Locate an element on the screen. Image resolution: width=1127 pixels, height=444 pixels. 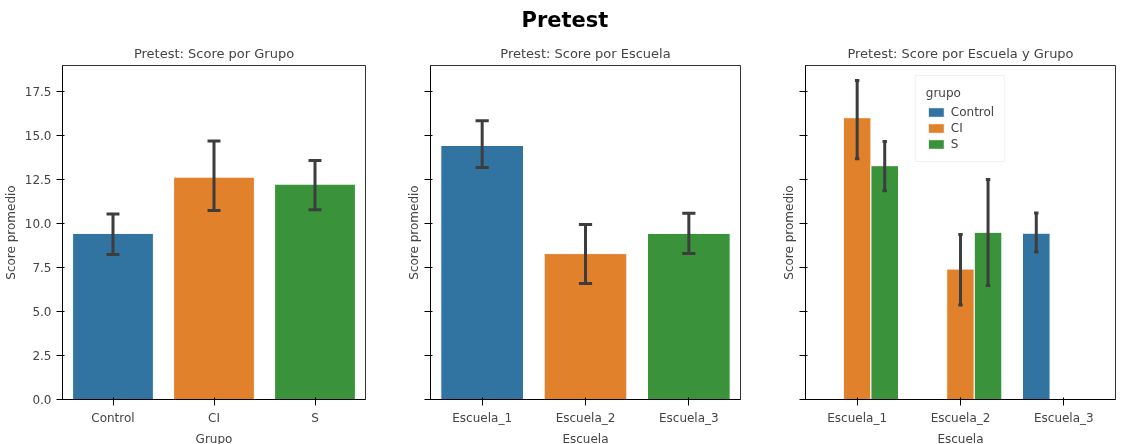
legend-label: S is located at coordinates (955, 144).